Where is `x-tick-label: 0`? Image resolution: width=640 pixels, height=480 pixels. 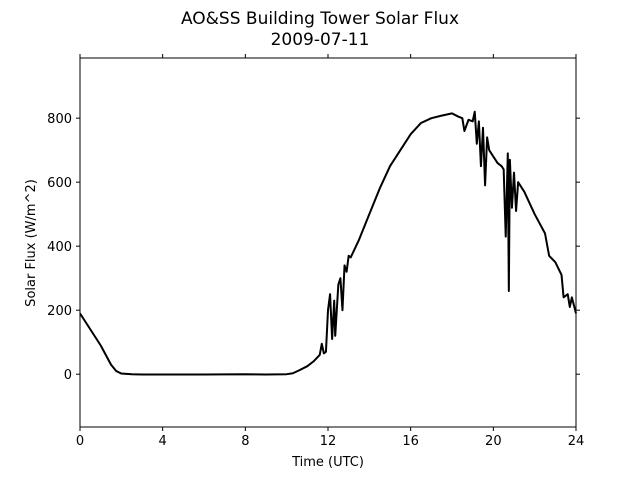
x-tick-label: 0 is located at coordinates (80, 441).